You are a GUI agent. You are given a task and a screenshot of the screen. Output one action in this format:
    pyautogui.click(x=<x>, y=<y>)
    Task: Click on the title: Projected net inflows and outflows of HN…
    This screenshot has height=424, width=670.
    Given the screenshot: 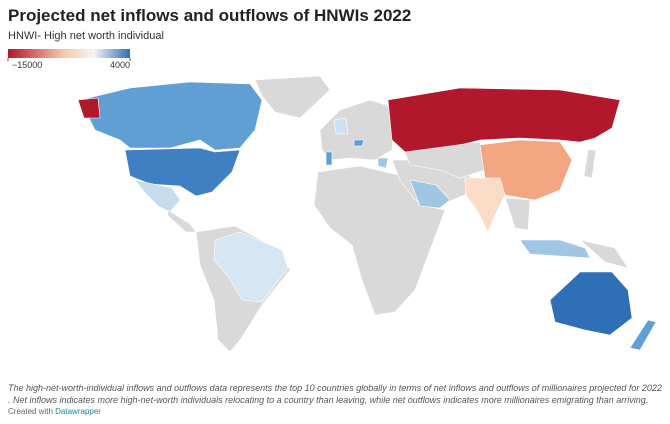 What is the action you would take?
    pyautogui.click(x=210, y=15)
    